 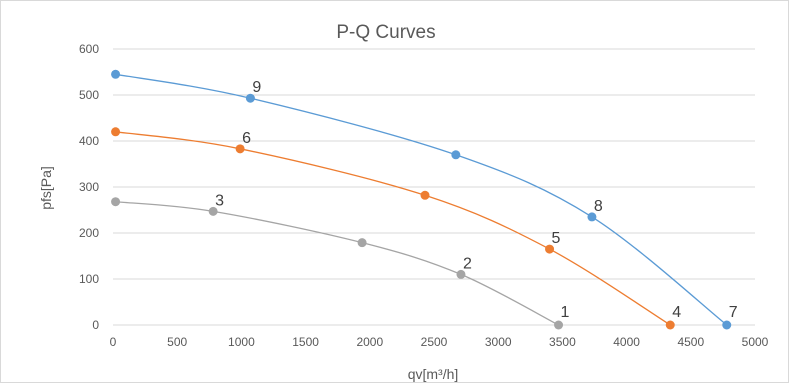 I want to click on y-tick-label: 300, so click(x=89, y=187).